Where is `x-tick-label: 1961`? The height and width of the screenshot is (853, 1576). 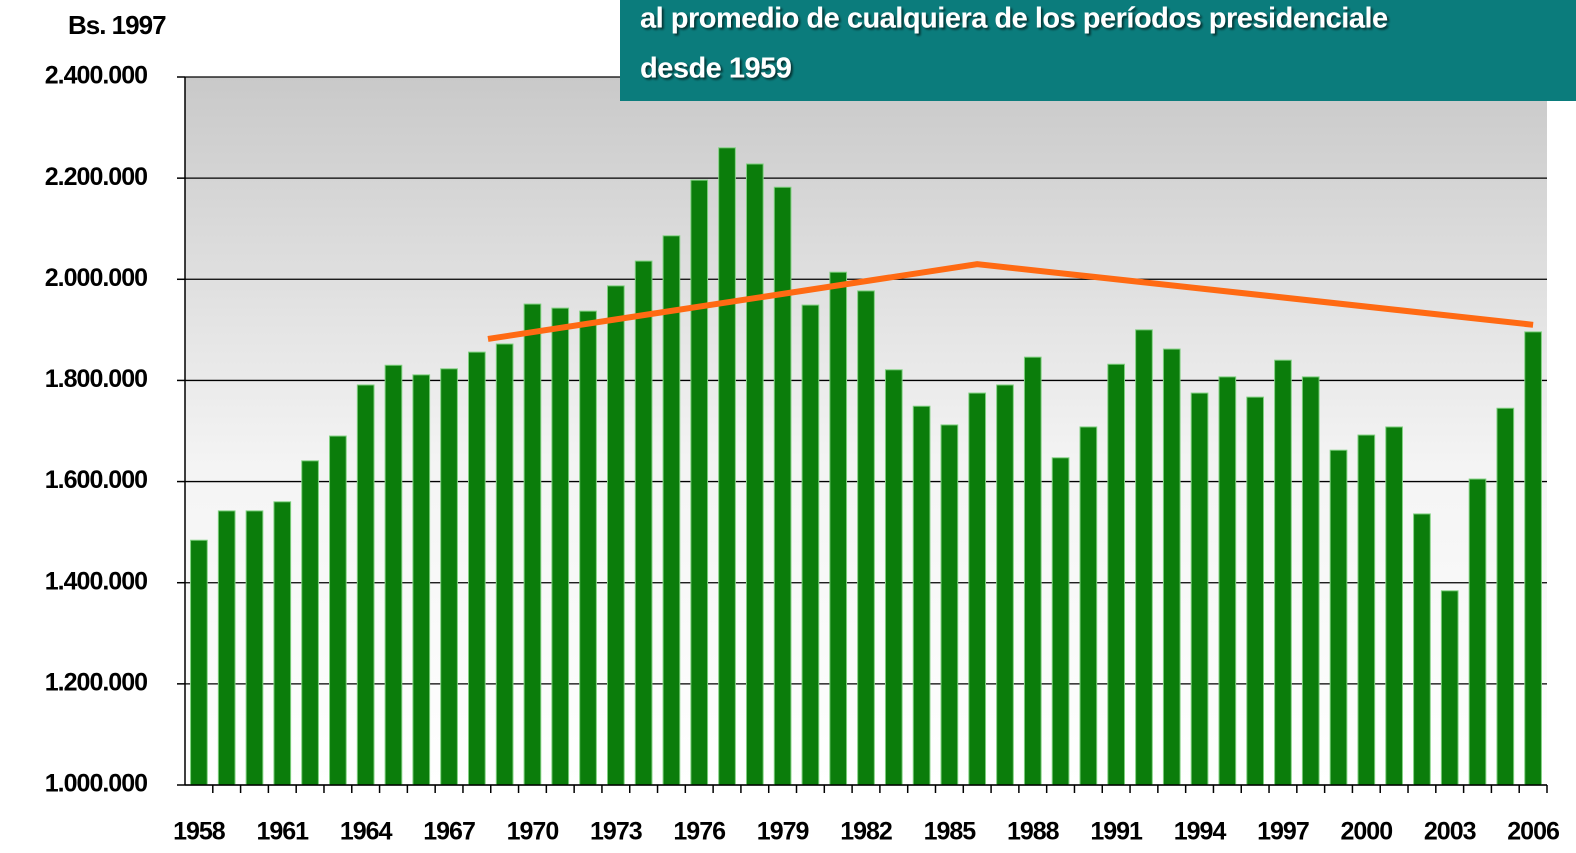 x-tick-label: 1961 is located at coordinates (282, 832).